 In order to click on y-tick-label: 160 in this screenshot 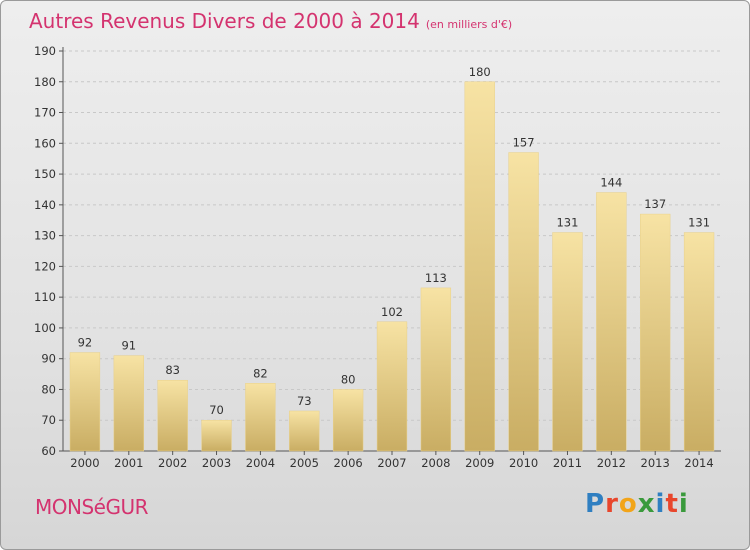, I will do `click(45, 143)`.